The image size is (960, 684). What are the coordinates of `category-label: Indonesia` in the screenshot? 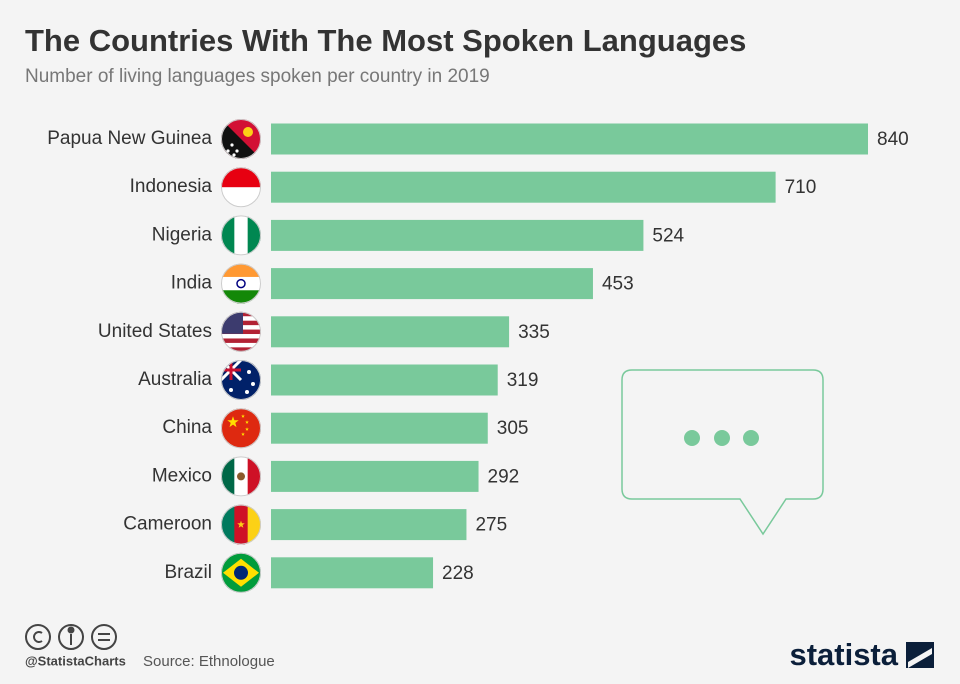 It's located at (171, 186).